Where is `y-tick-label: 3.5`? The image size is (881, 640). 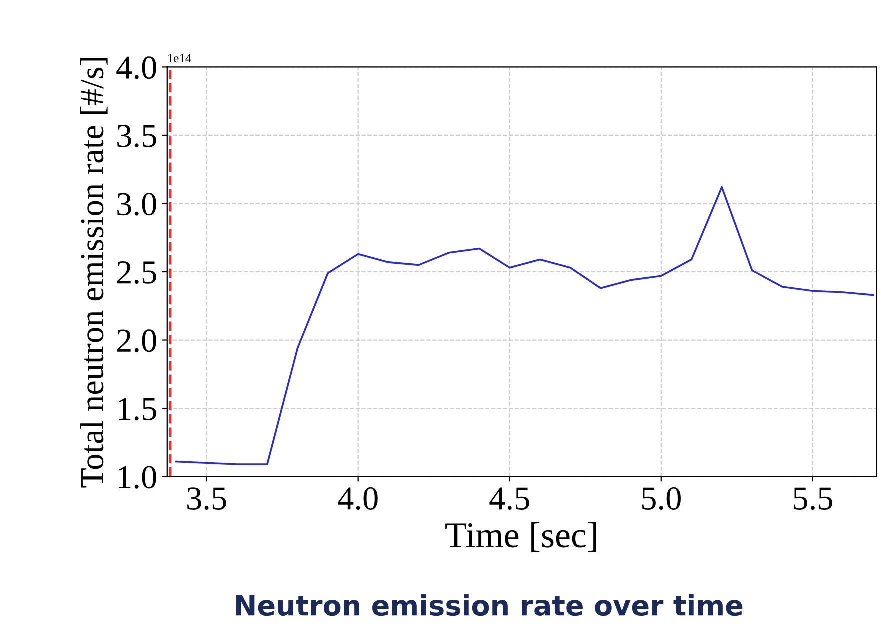
y-tick-label: 3.5 is located at coordinates (137, 136).